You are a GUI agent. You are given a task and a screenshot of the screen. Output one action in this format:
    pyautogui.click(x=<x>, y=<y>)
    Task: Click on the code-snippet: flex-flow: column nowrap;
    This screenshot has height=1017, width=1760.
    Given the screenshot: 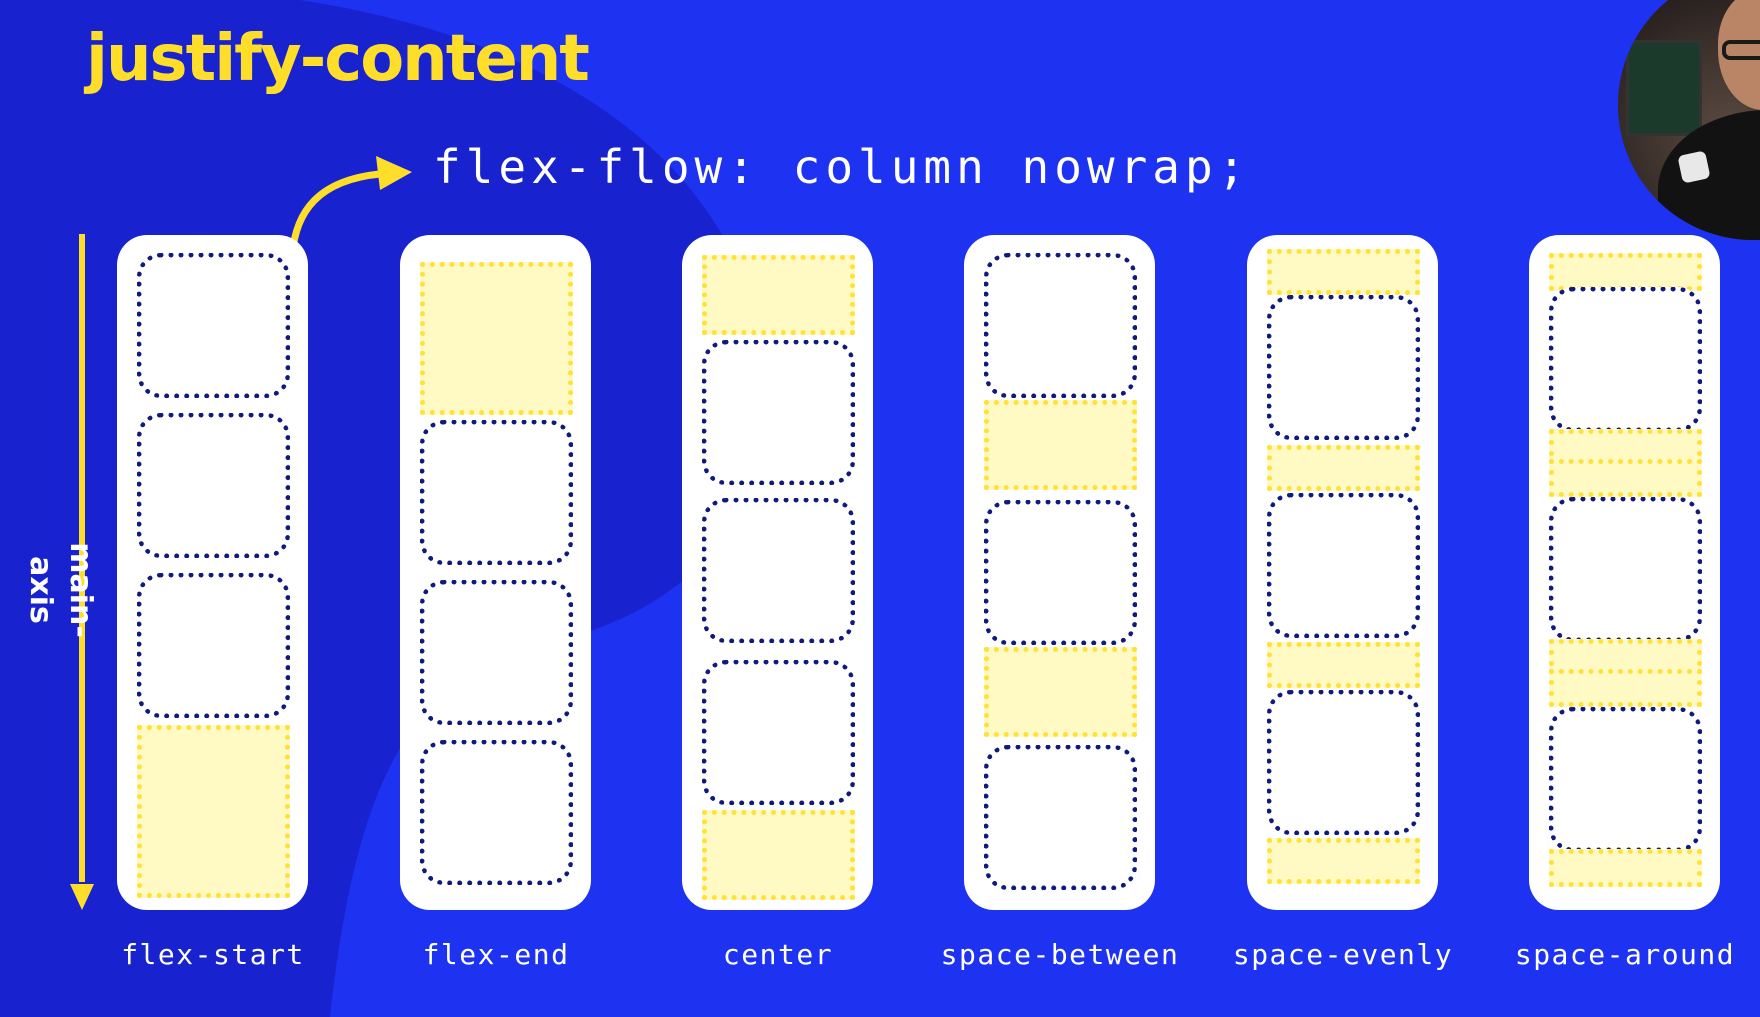 What is the action you would take?
    pyautogui.click(x=842, y=167)
    